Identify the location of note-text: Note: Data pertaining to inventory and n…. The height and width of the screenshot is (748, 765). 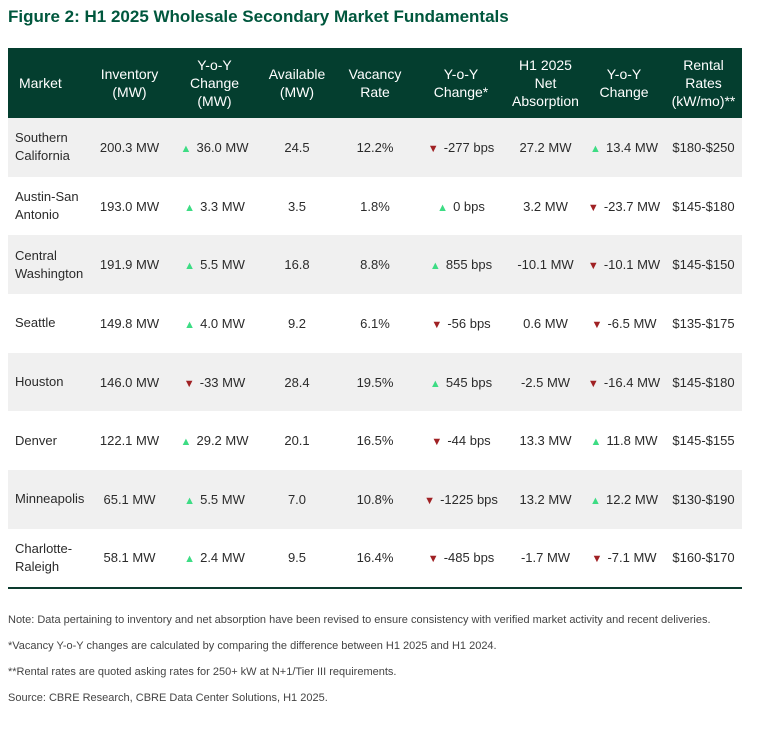
(359, 620).